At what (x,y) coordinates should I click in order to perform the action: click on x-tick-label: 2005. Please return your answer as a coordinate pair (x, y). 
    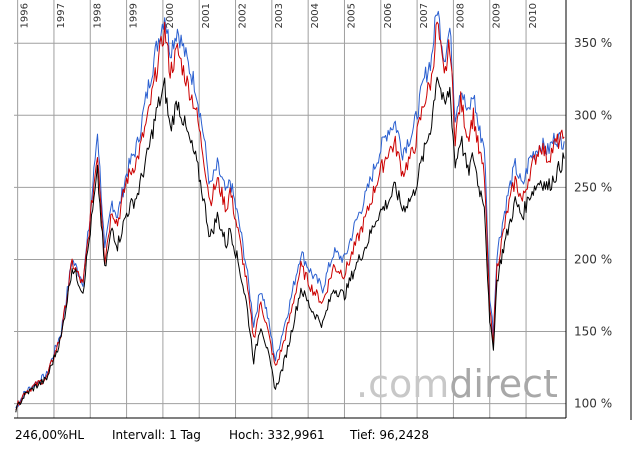
    Looking at the image, I should click on (351, 15).